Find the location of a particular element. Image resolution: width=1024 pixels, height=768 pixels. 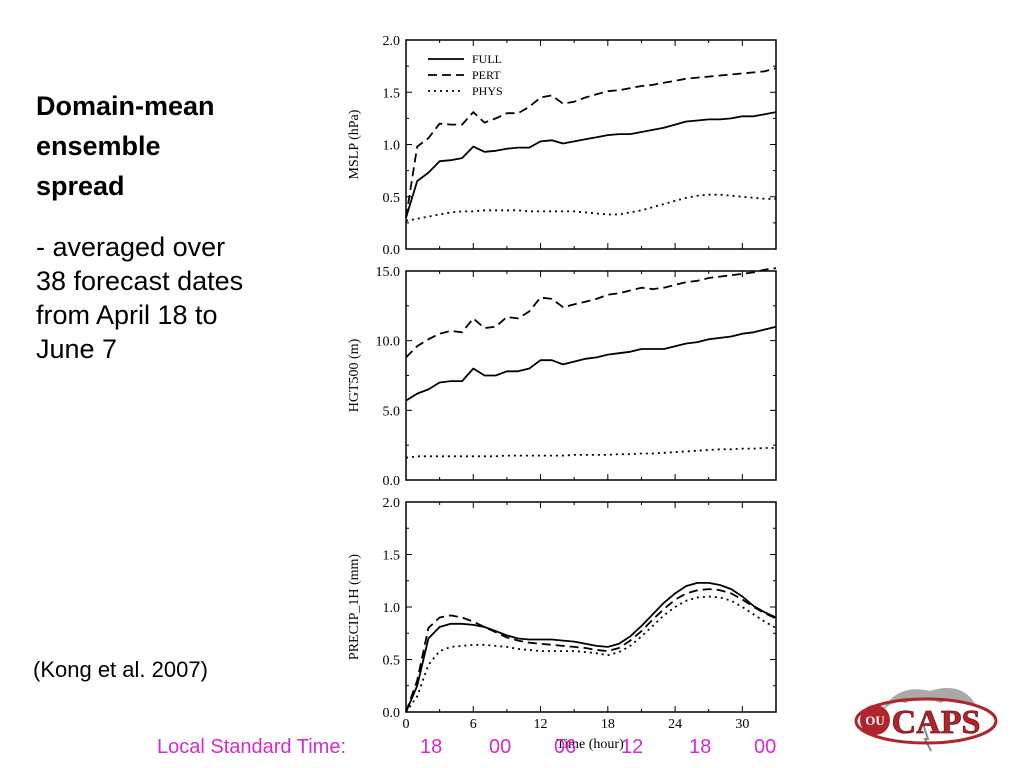

heading-line: spread is located at coordinates (80, 186).